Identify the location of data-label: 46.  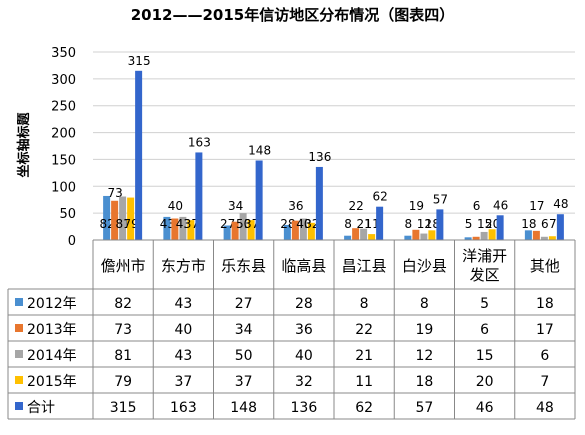
(500, 205).